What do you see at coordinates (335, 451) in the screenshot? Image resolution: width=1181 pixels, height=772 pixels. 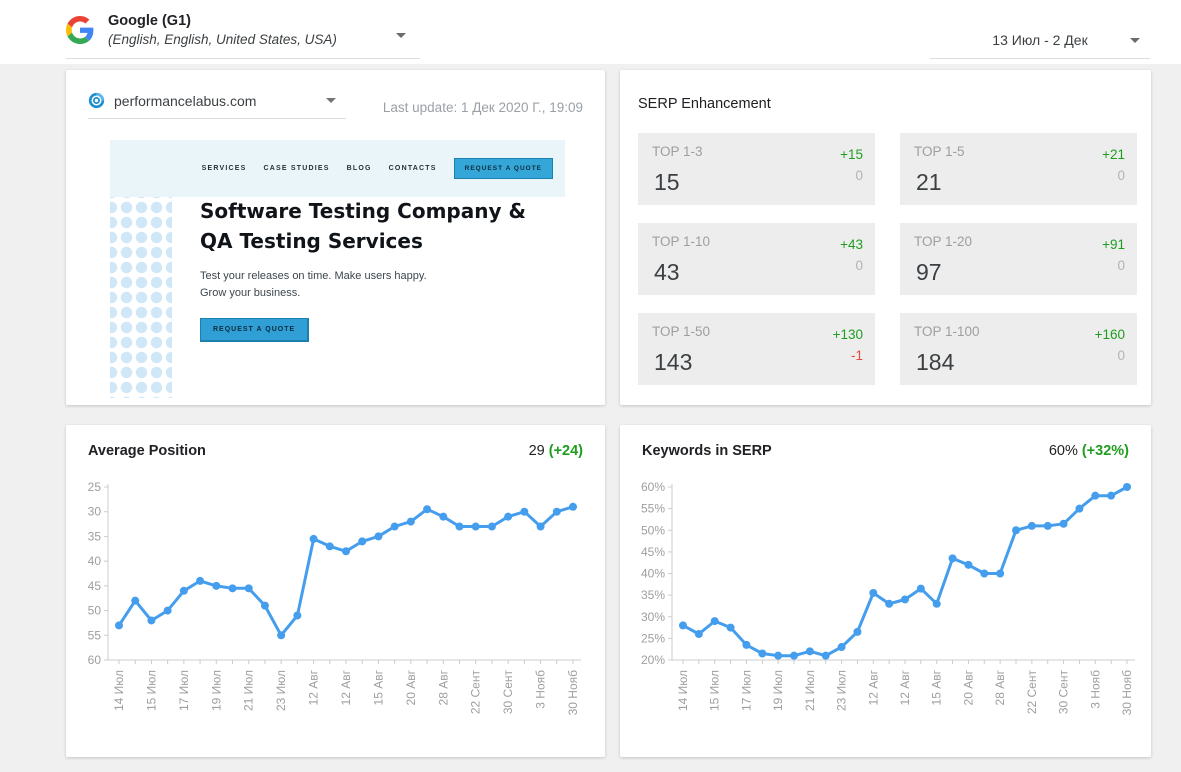 I see `chart-header: Average Position 29 (+24)` at bounding box center [335, 451].